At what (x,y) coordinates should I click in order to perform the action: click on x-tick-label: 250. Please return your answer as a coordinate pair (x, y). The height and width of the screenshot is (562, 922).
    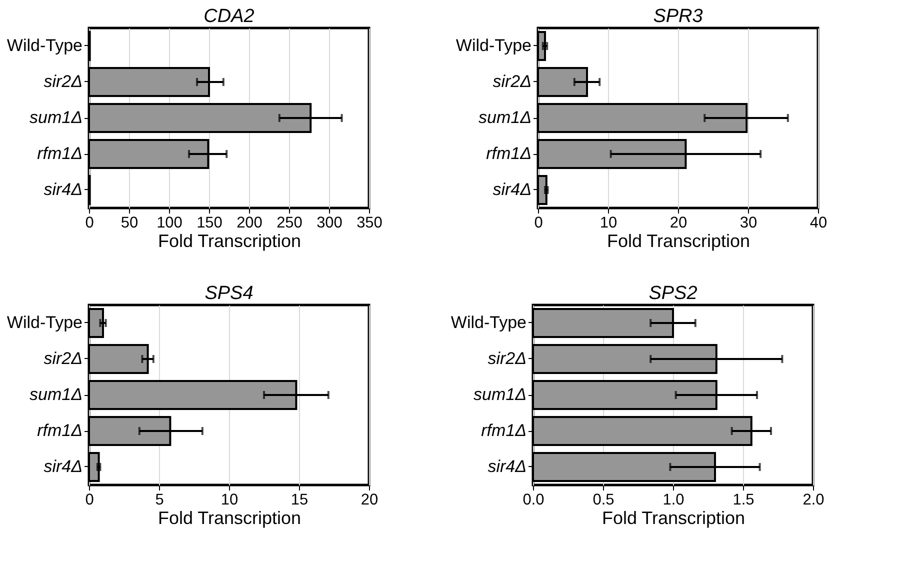
    Looking at the image, I should click on (289, 223).